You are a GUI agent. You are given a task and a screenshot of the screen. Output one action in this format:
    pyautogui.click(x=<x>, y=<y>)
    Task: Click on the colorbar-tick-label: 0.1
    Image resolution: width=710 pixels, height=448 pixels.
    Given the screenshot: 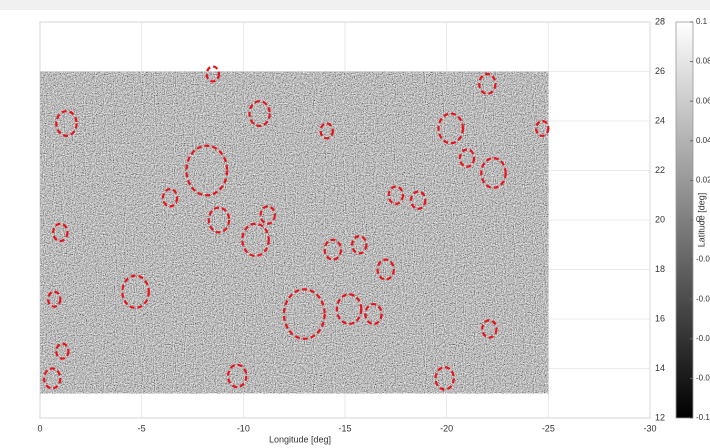 What is the action you would take?
    pyautogui.click(x=702, y=21)
    